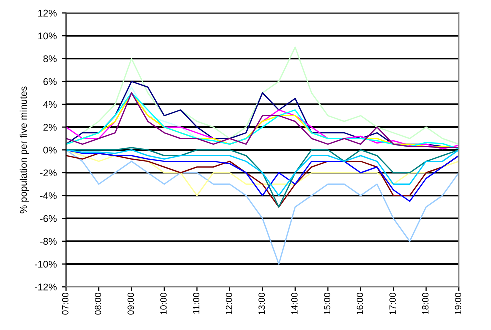 This screenshot has height=330, width=491. I want to click on y-tick-label: 12%, so click(47, 13).